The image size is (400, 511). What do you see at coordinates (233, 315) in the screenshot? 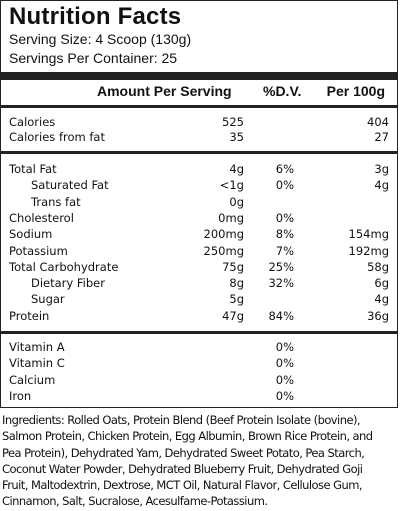
I see `nutrient-amount: 47g` at bounding box center [233, 315].